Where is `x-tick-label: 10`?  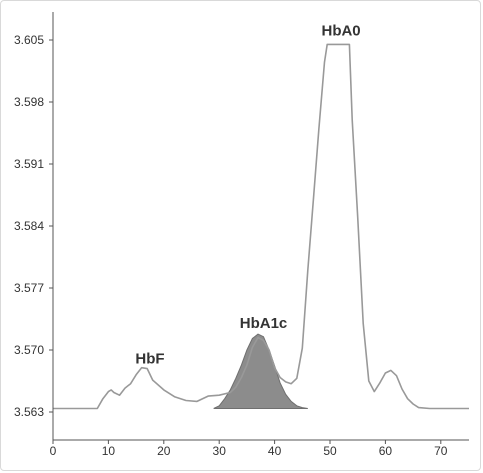
x-tick-label: 10 is located at coordinates (109, 451).